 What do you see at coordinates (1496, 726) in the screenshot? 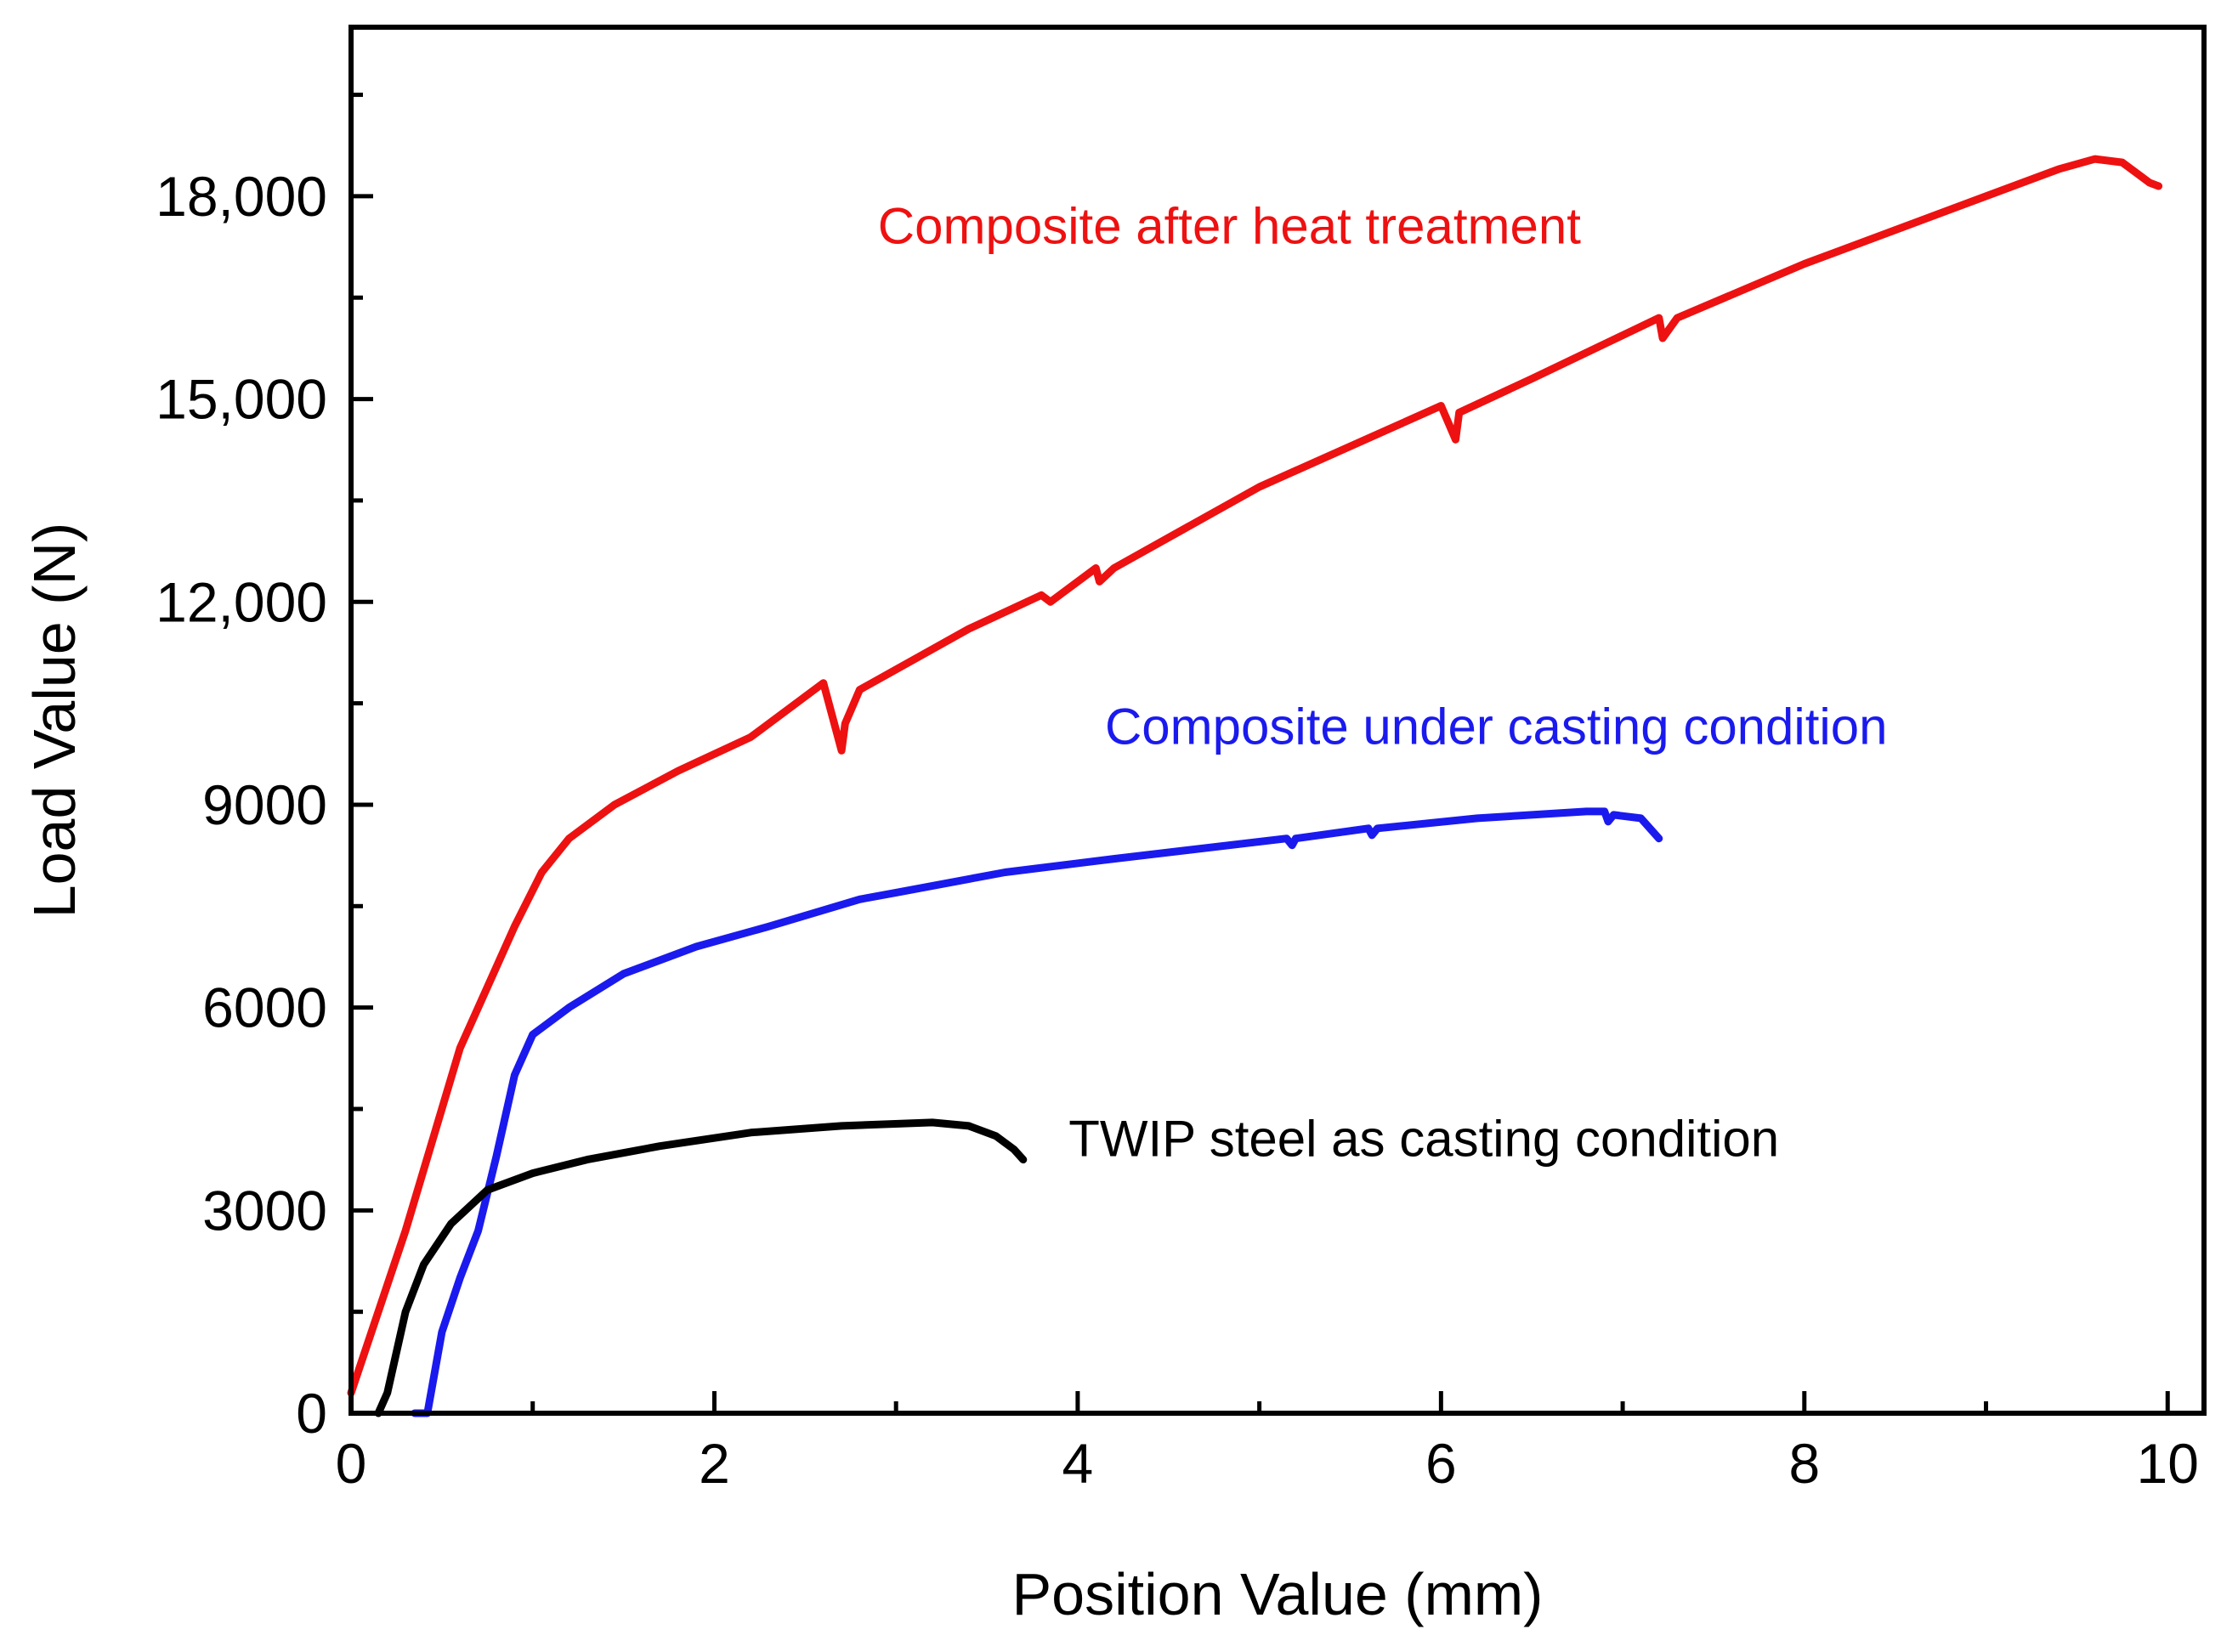
I see `series-label-2: Composite under casting condition` at bounding box center [1496, 726].